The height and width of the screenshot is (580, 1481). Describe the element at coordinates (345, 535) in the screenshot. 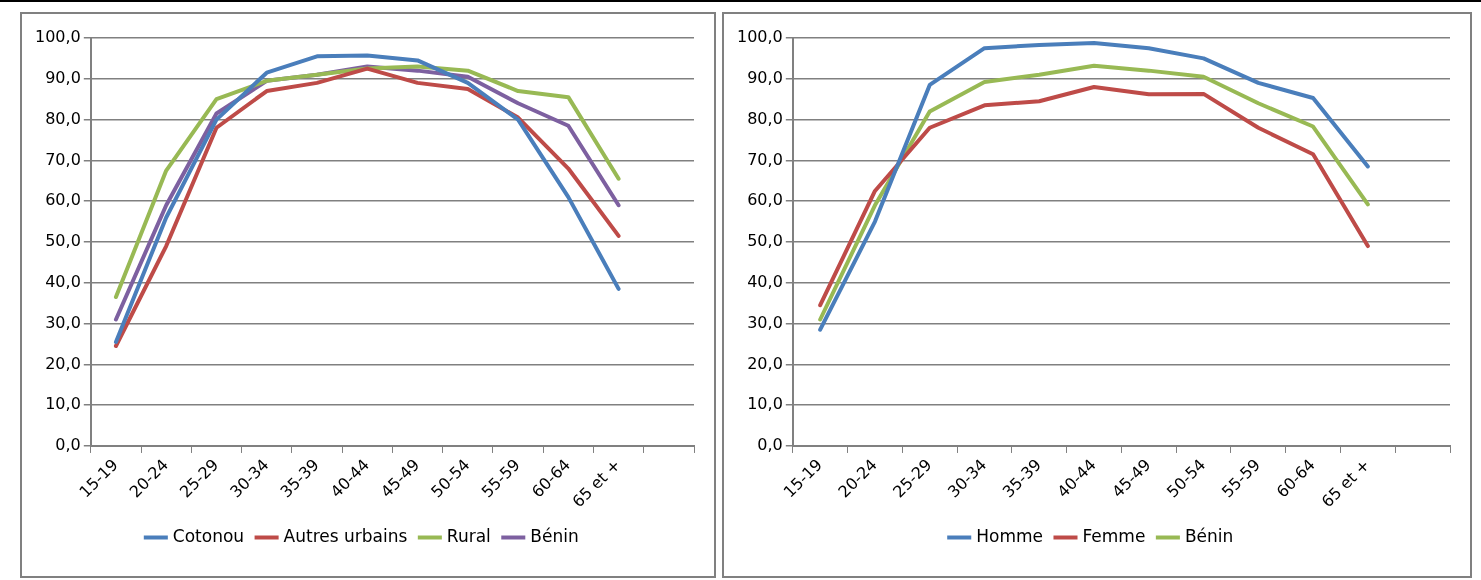

I see `legend-label: Autres urbains` at that location.